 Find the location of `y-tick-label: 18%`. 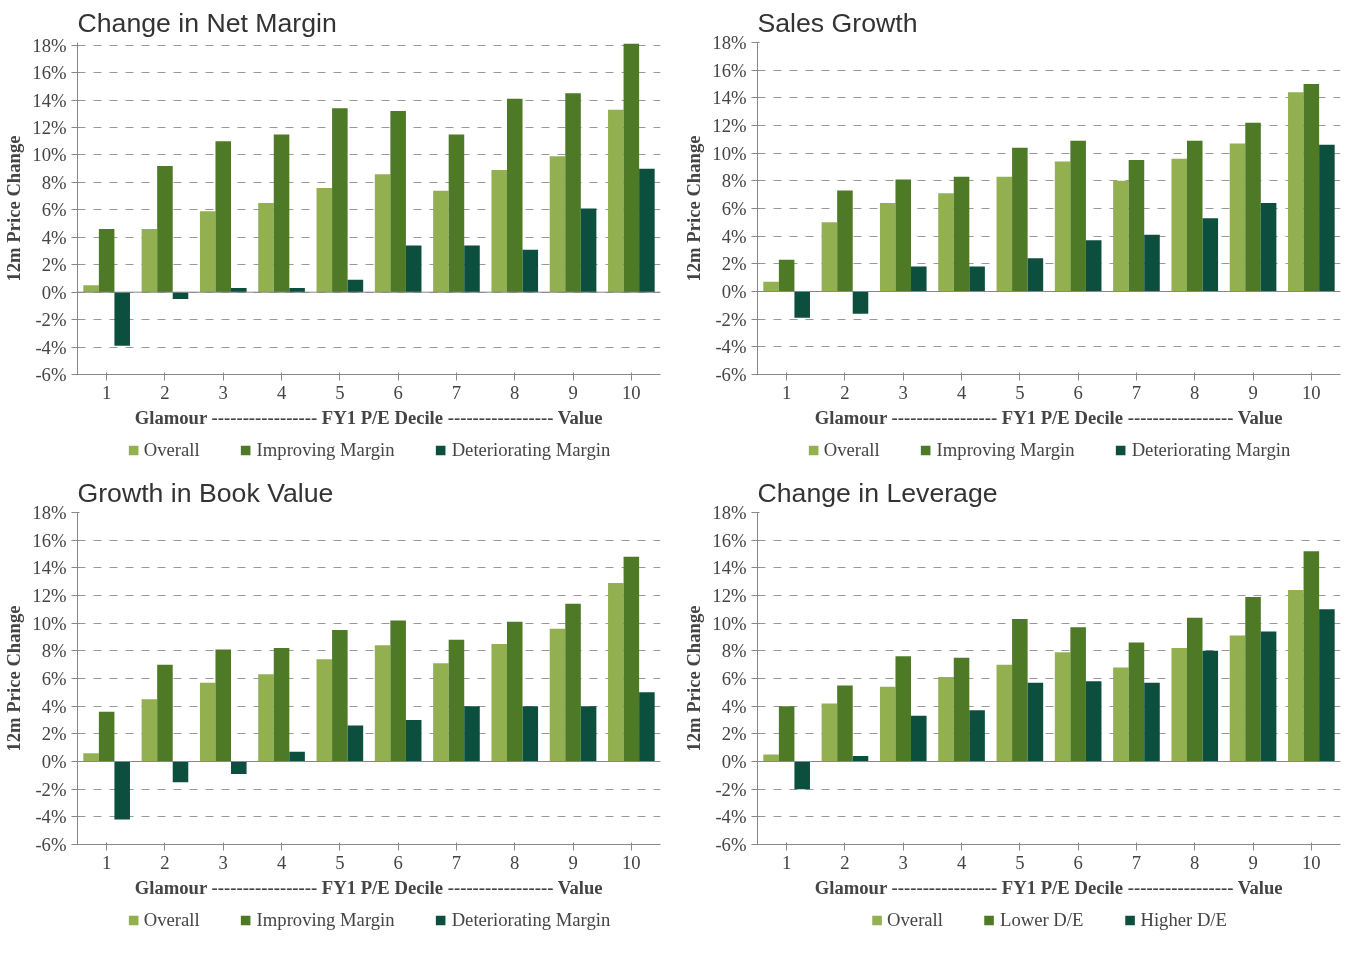

y-tick-label: 18% is located at coordinates (49, 512).